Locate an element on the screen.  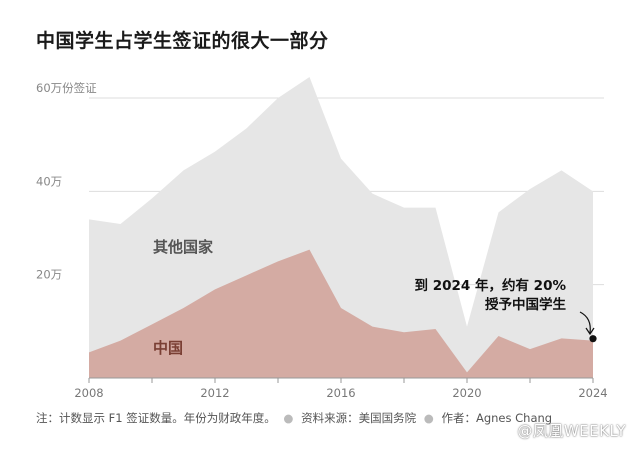
end-point-marker is located at coordinates (593, 339).